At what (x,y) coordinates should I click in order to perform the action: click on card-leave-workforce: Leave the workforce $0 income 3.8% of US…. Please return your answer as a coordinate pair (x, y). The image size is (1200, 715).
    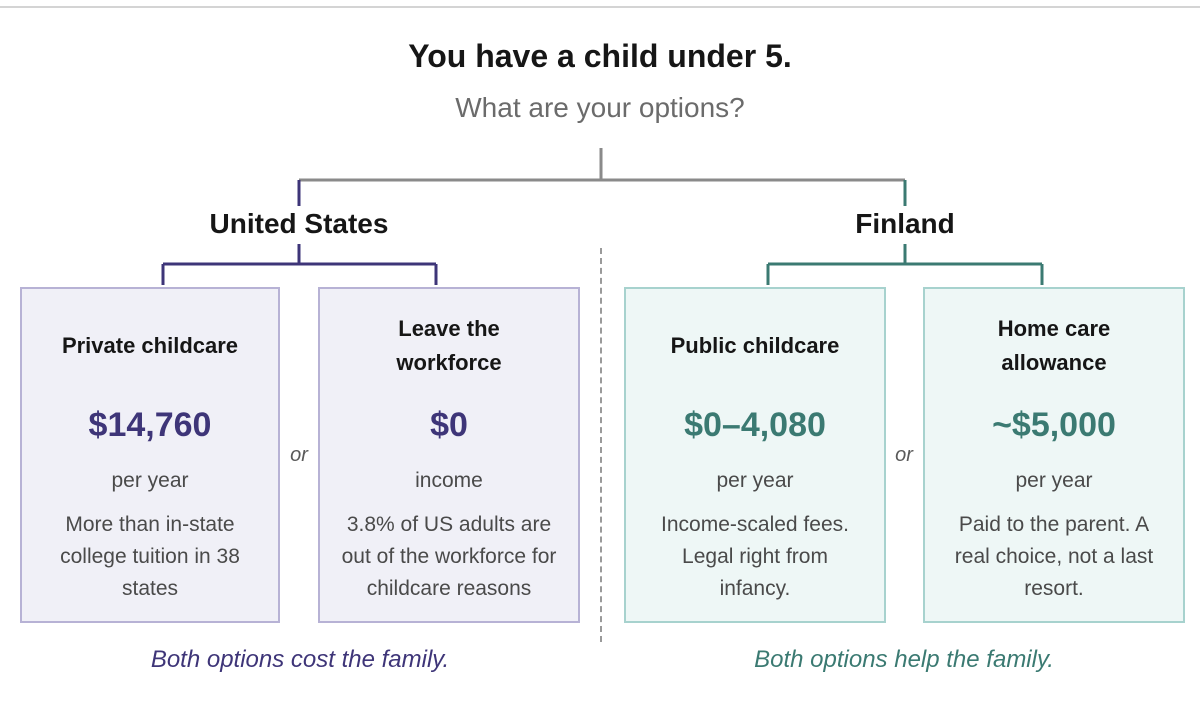
    Looking at the image, I should click on (449, 455).